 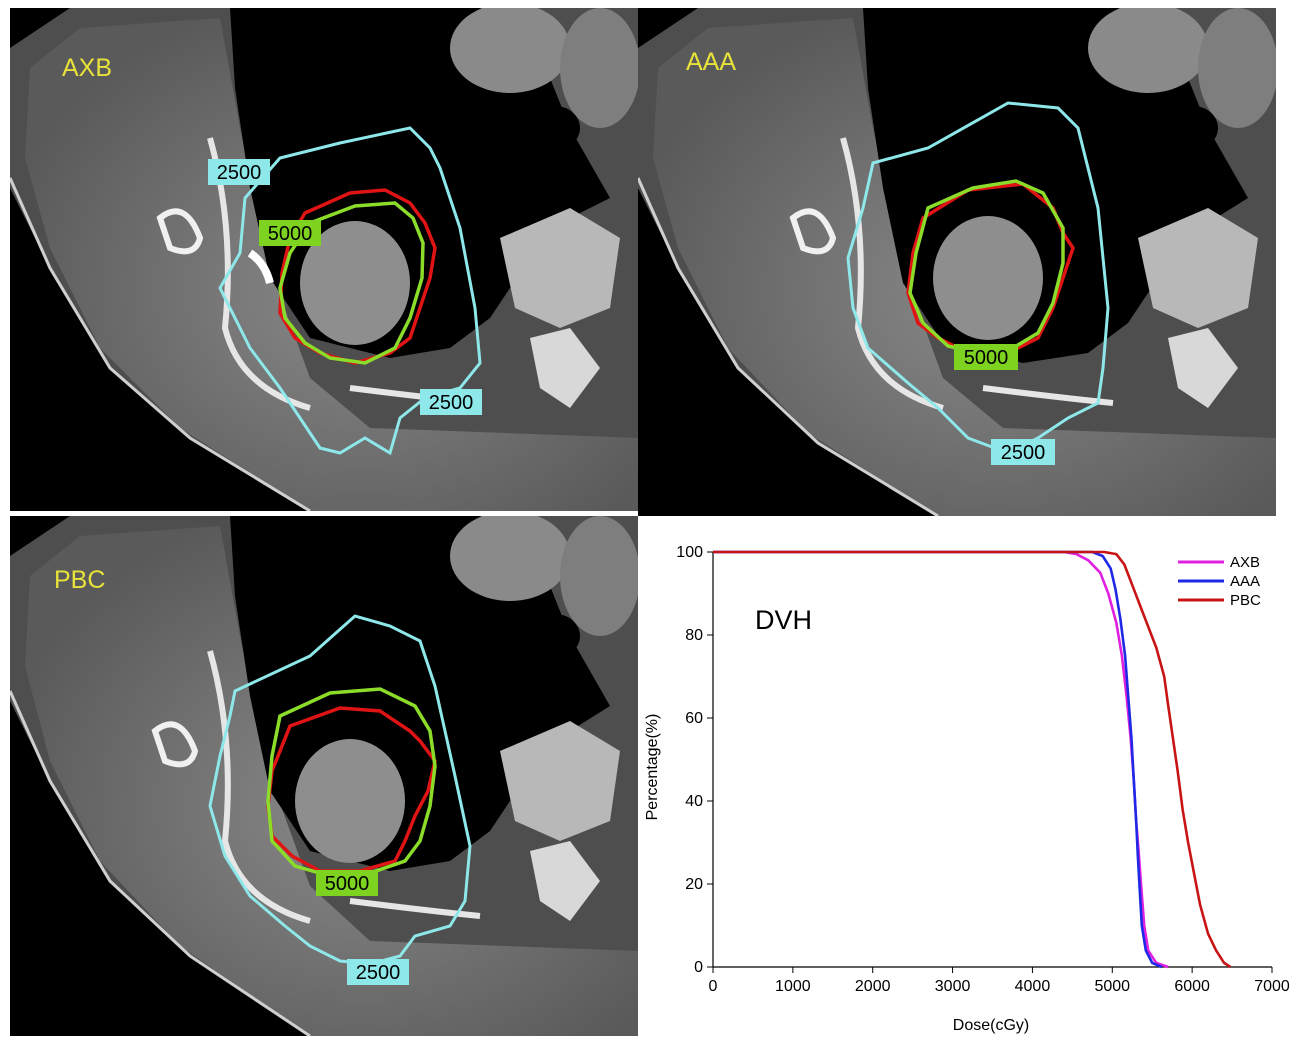 I want to click on isodose-5000-axb, so click(x=351, y=283).